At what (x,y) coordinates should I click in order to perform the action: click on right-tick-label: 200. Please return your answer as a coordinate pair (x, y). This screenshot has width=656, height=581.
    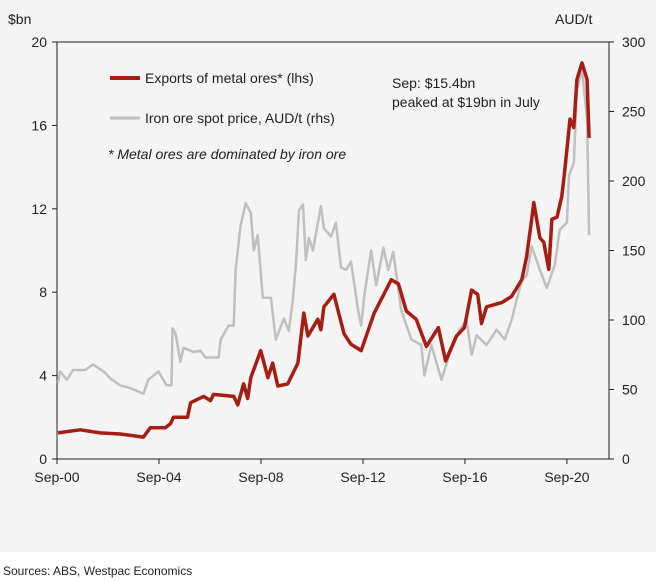
    Looking at the image, I should click on (634, 181).